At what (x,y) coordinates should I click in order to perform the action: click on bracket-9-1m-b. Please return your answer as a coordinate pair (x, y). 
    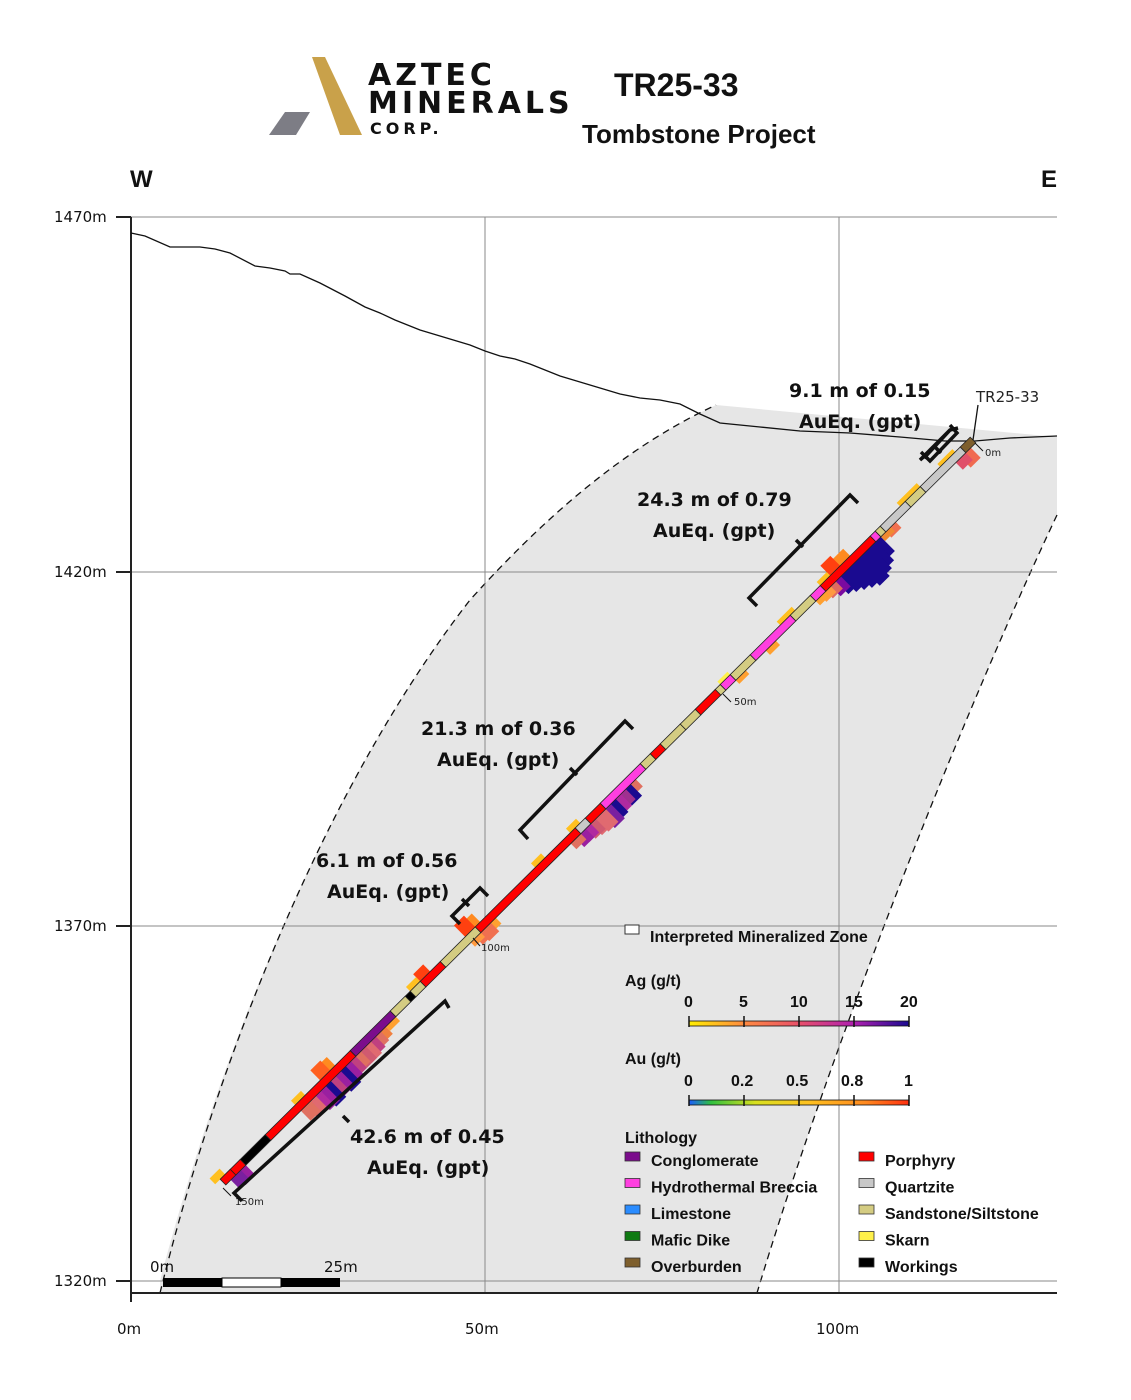
    Looking at the image, I should click on (939, 443).